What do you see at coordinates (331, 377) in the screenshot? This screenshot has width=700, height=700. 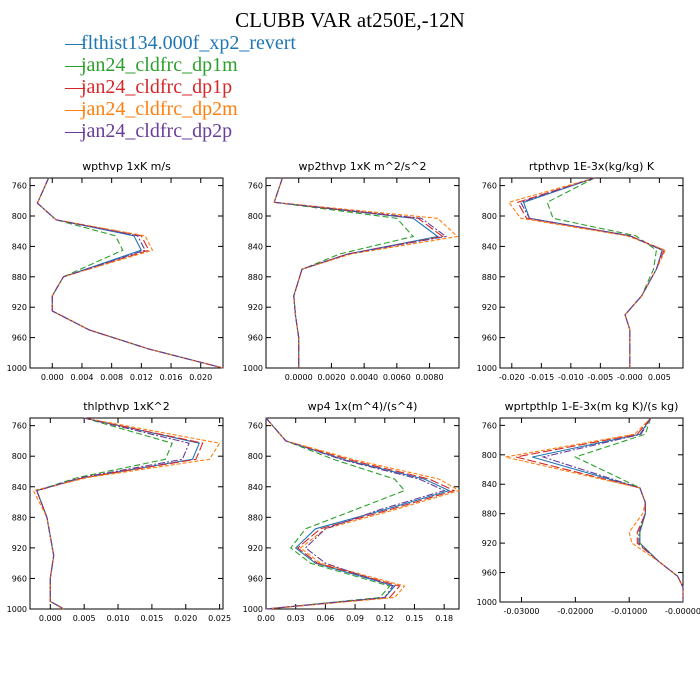 I see `x-tick-label: 0.0020` at bounding box center [331, 377].